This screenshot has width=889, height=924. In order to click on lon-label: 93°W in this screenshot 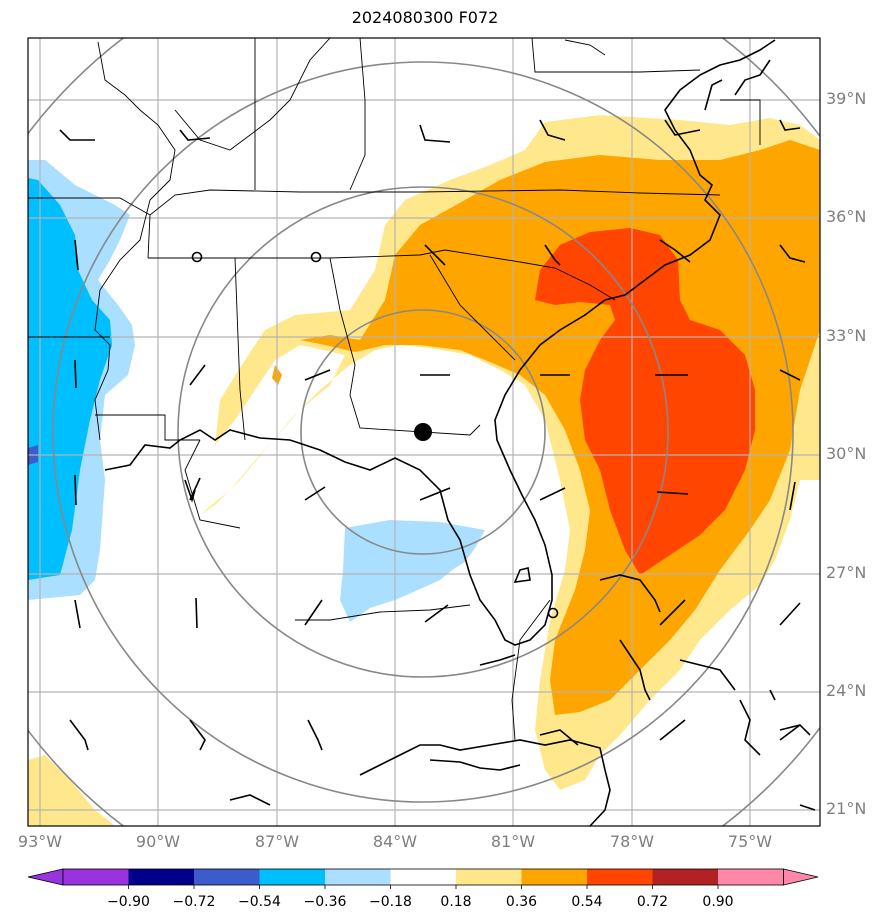, I will do `click(40, 841)`.